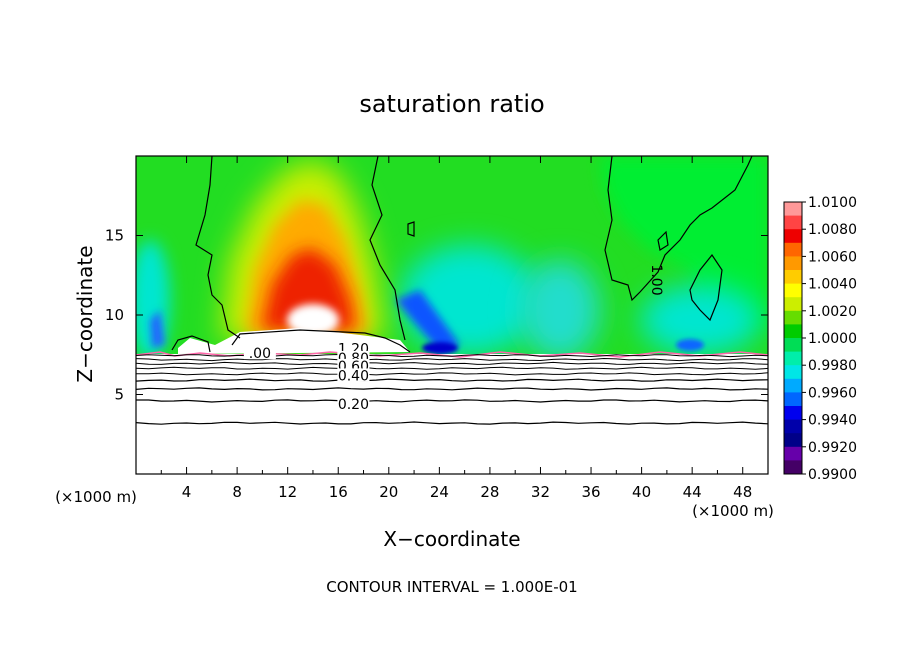 The width and height of the screenshot is (904, 654). What do you see at coordinates (832, 312) in the screenshot?
I see `colorbar-label: 1.0020` at bounding box center [832, 312].